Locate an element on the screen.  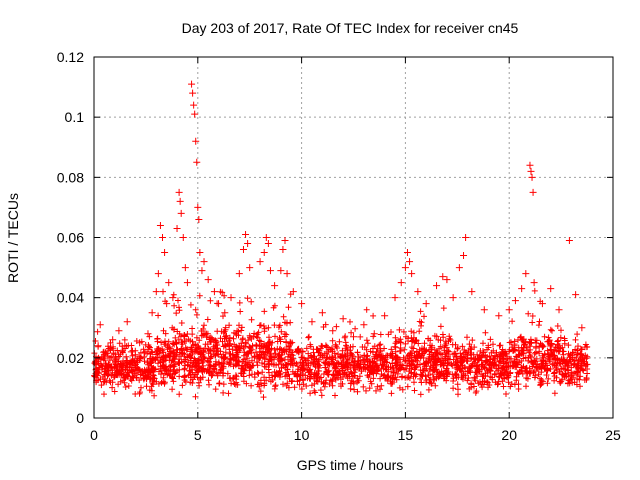
y-axis-tick-labels: 0 0.02 0.04 0.06 0.08 0.1 0.12 is located at coordinates (70, 237).